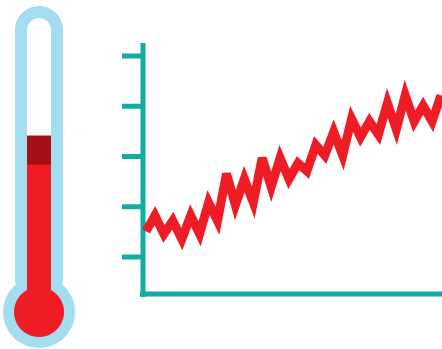 The width and height of the screenshot is (442, 349). Describe the element at coordinates (39, 225) in the screenshot. I see `thermometer-mercury-column` at that location.